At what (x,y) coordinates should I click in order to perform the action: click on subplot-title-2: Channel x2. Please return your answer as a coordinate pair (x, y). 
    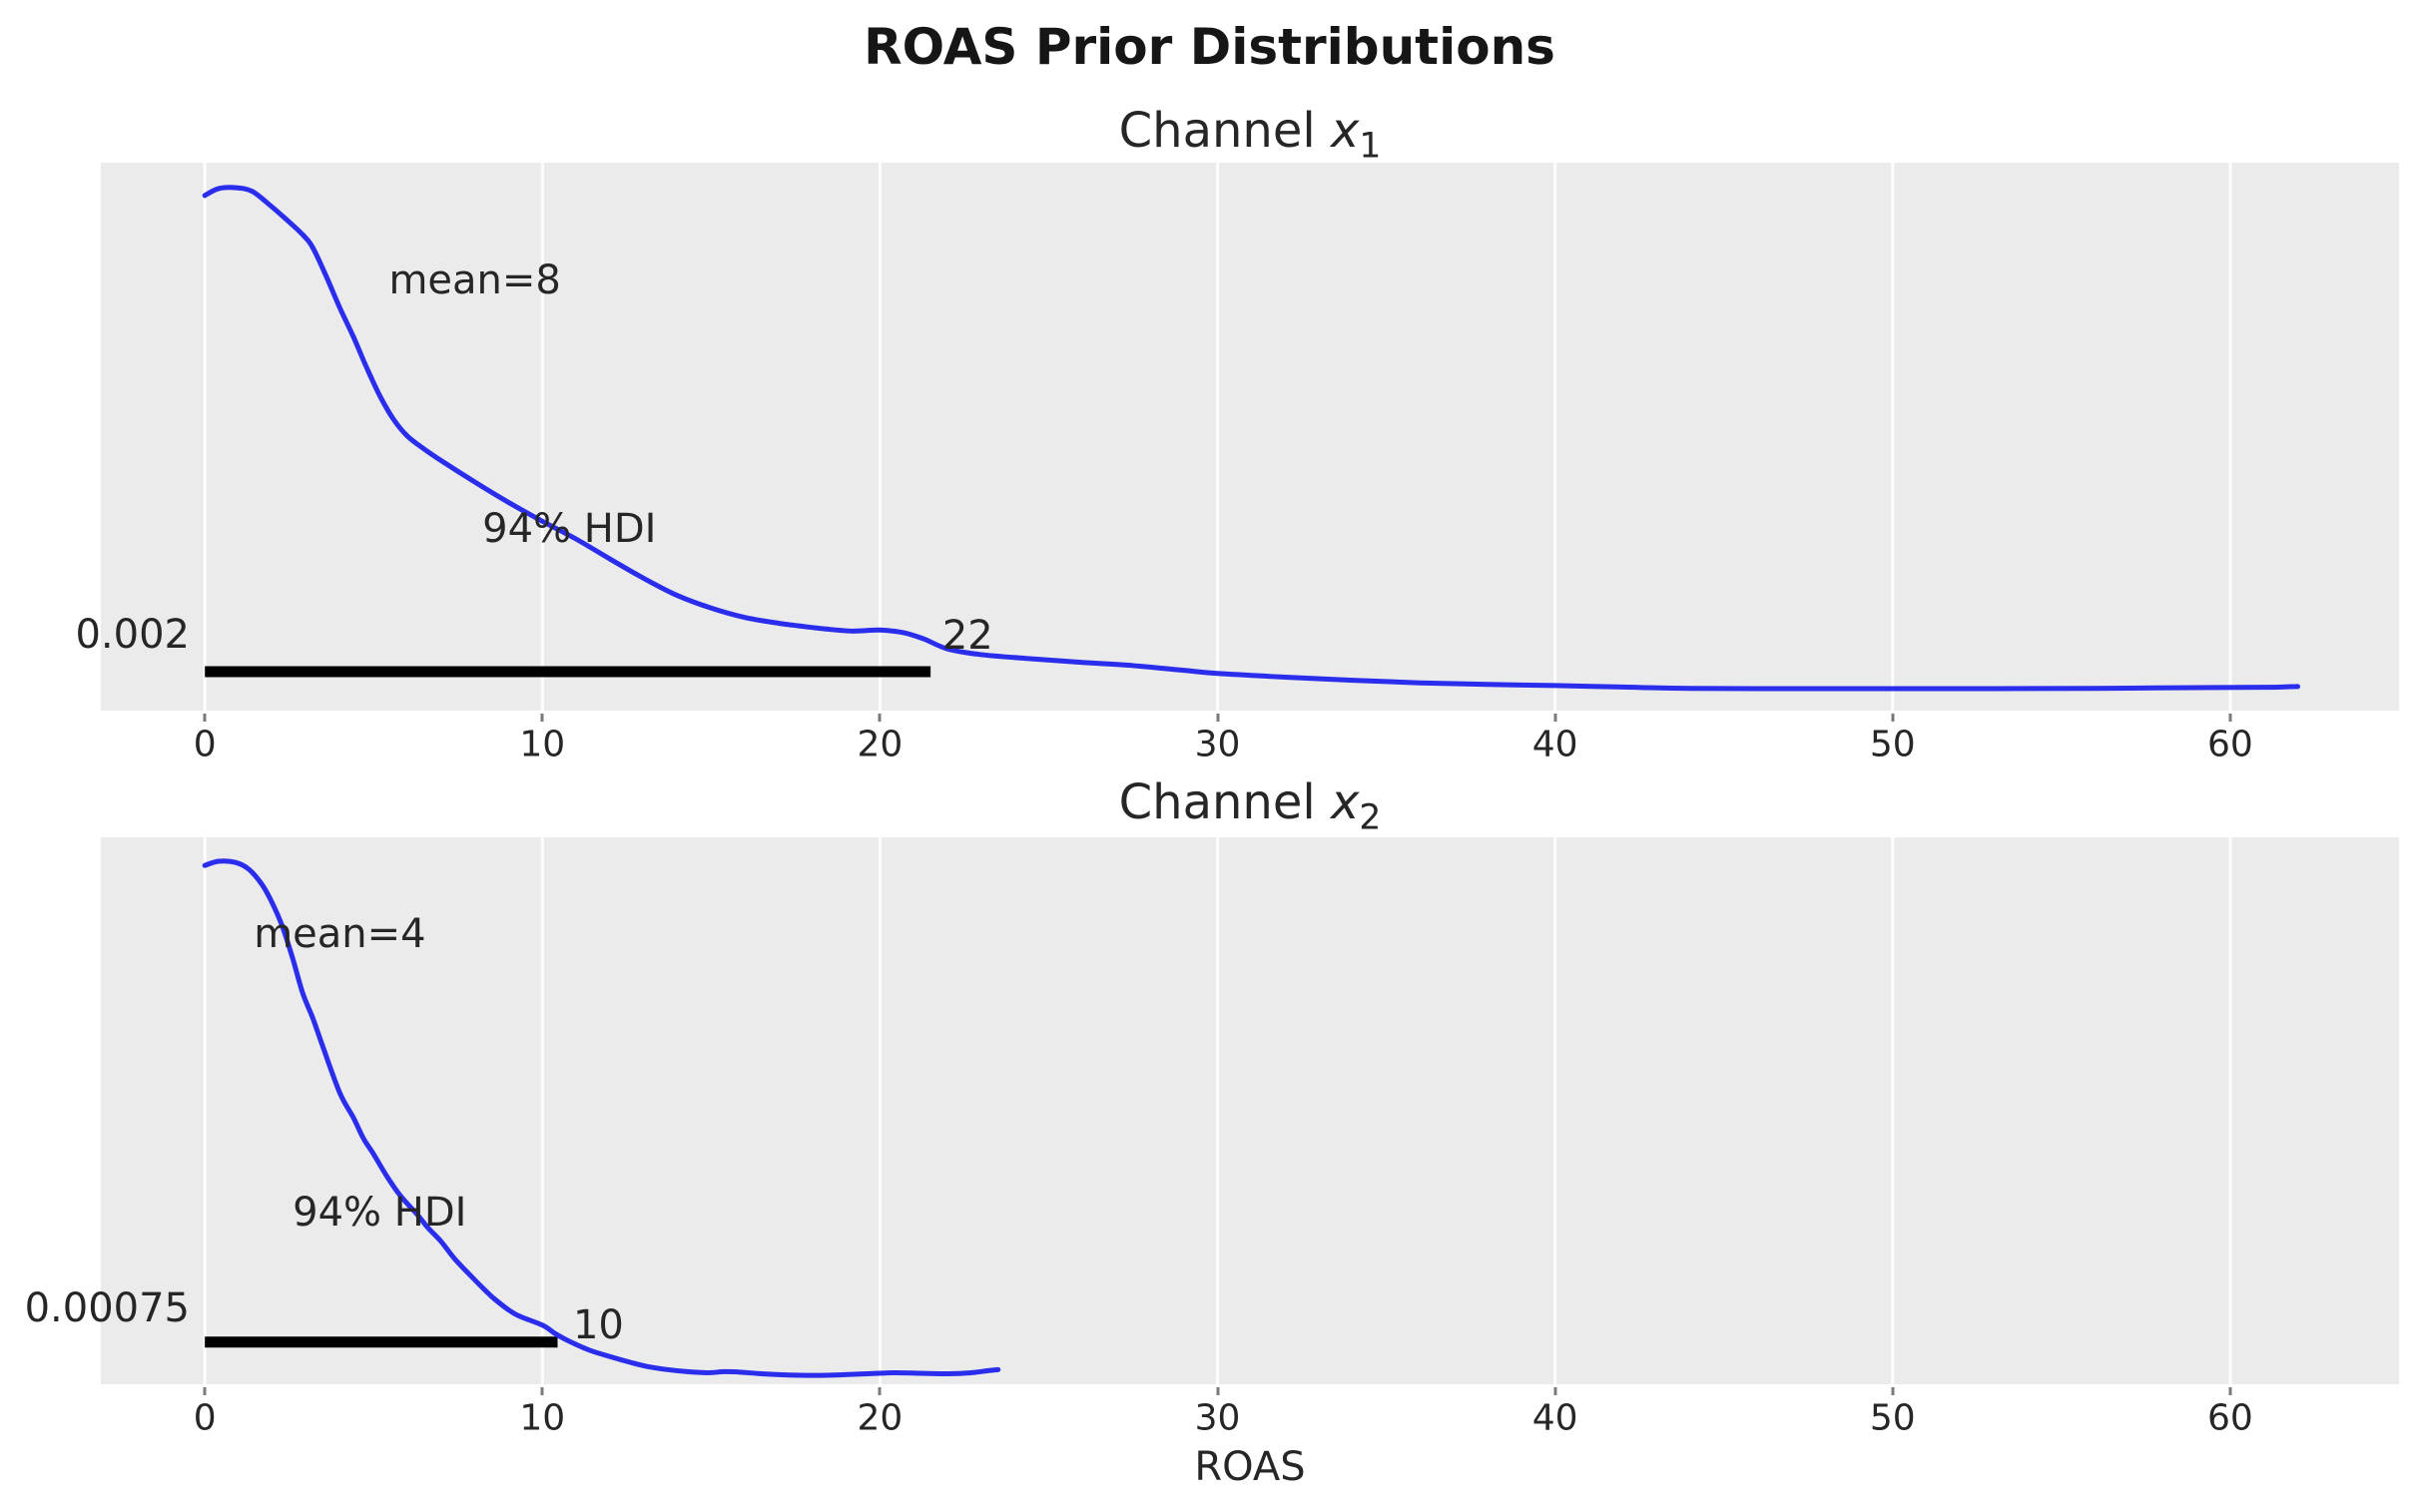
    Looking at the image, I should click on (1250, 804).